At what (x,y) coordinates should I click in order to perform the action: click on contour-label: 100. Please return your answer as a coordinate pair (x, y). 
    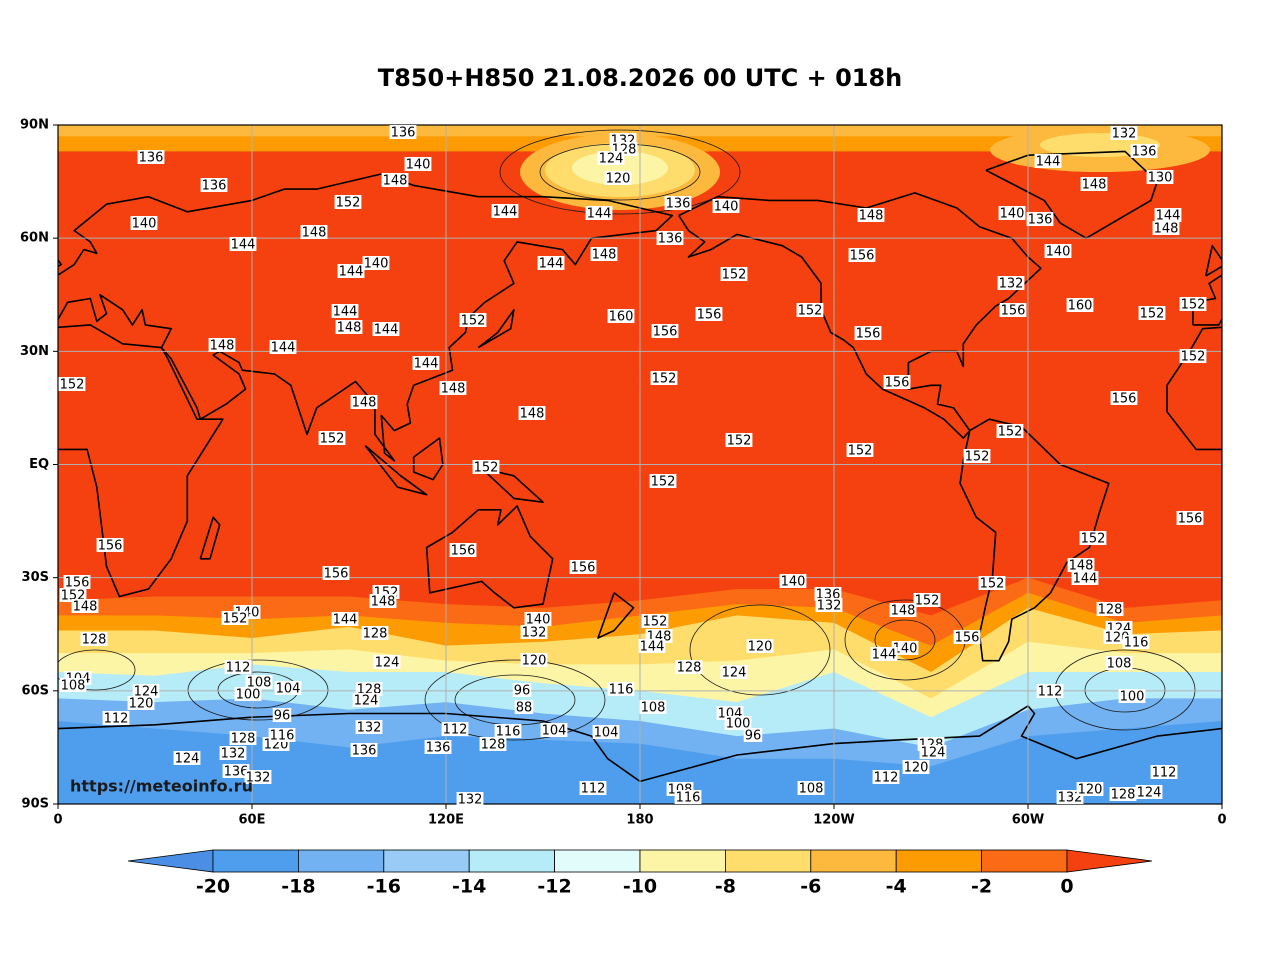
    Looking at the image, I should click on (248, 695).